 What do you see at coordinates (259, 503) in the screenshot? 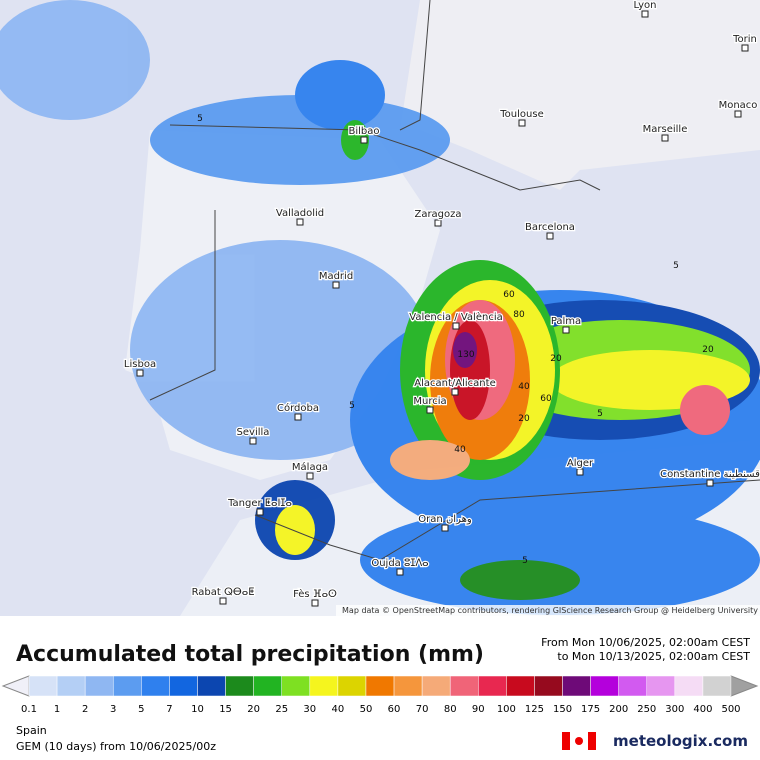
I see `city-label: Tanger ⵟⴰⵏⵊⴰ` at bounding box center [259, 503].